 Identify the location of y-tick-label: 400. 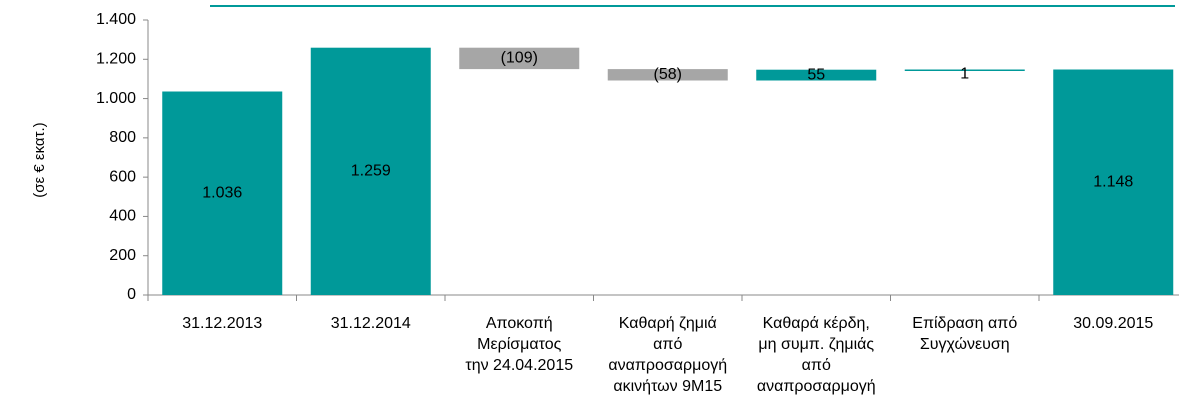
(122, 216).